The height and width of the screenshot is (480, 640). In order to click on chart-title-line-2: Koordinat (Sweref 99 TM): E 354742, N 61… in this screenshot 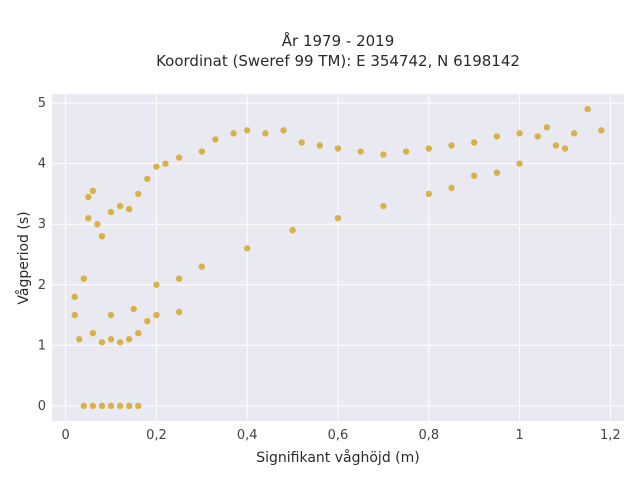, I will do `click(338, 61)`.